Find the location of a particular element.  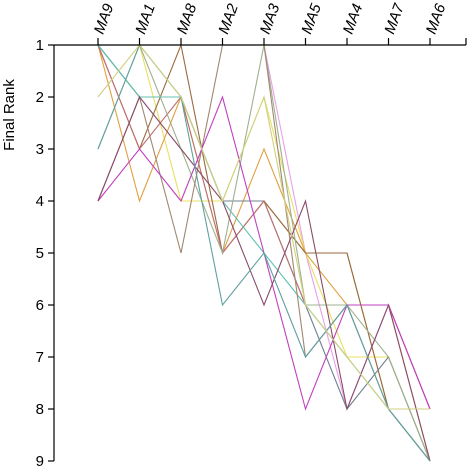

x-tick-label-MA4: MA4 is located at coordinates (353, 19).